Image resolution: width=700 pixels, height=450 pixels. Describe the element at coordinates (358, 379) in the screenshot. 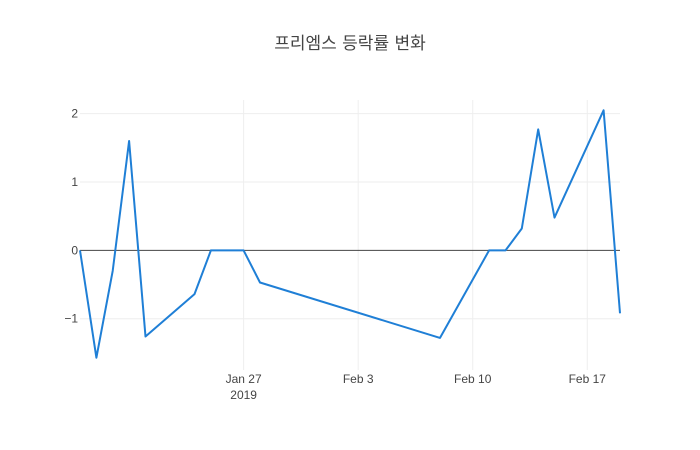

I see `x-tick-label: Feb 3` at that location.